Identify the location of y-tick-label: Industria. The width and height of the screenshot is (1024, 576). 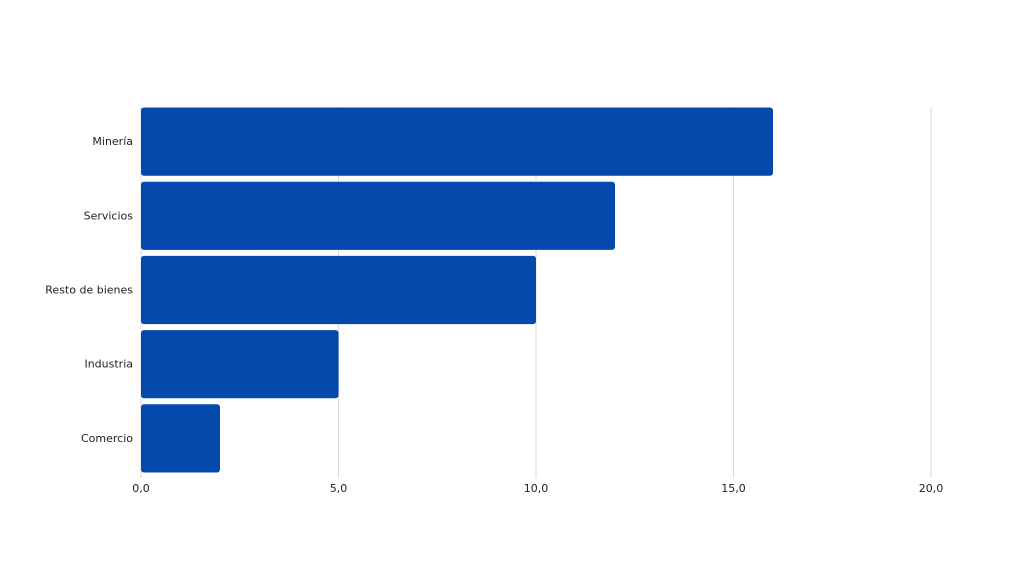
(108, 364).